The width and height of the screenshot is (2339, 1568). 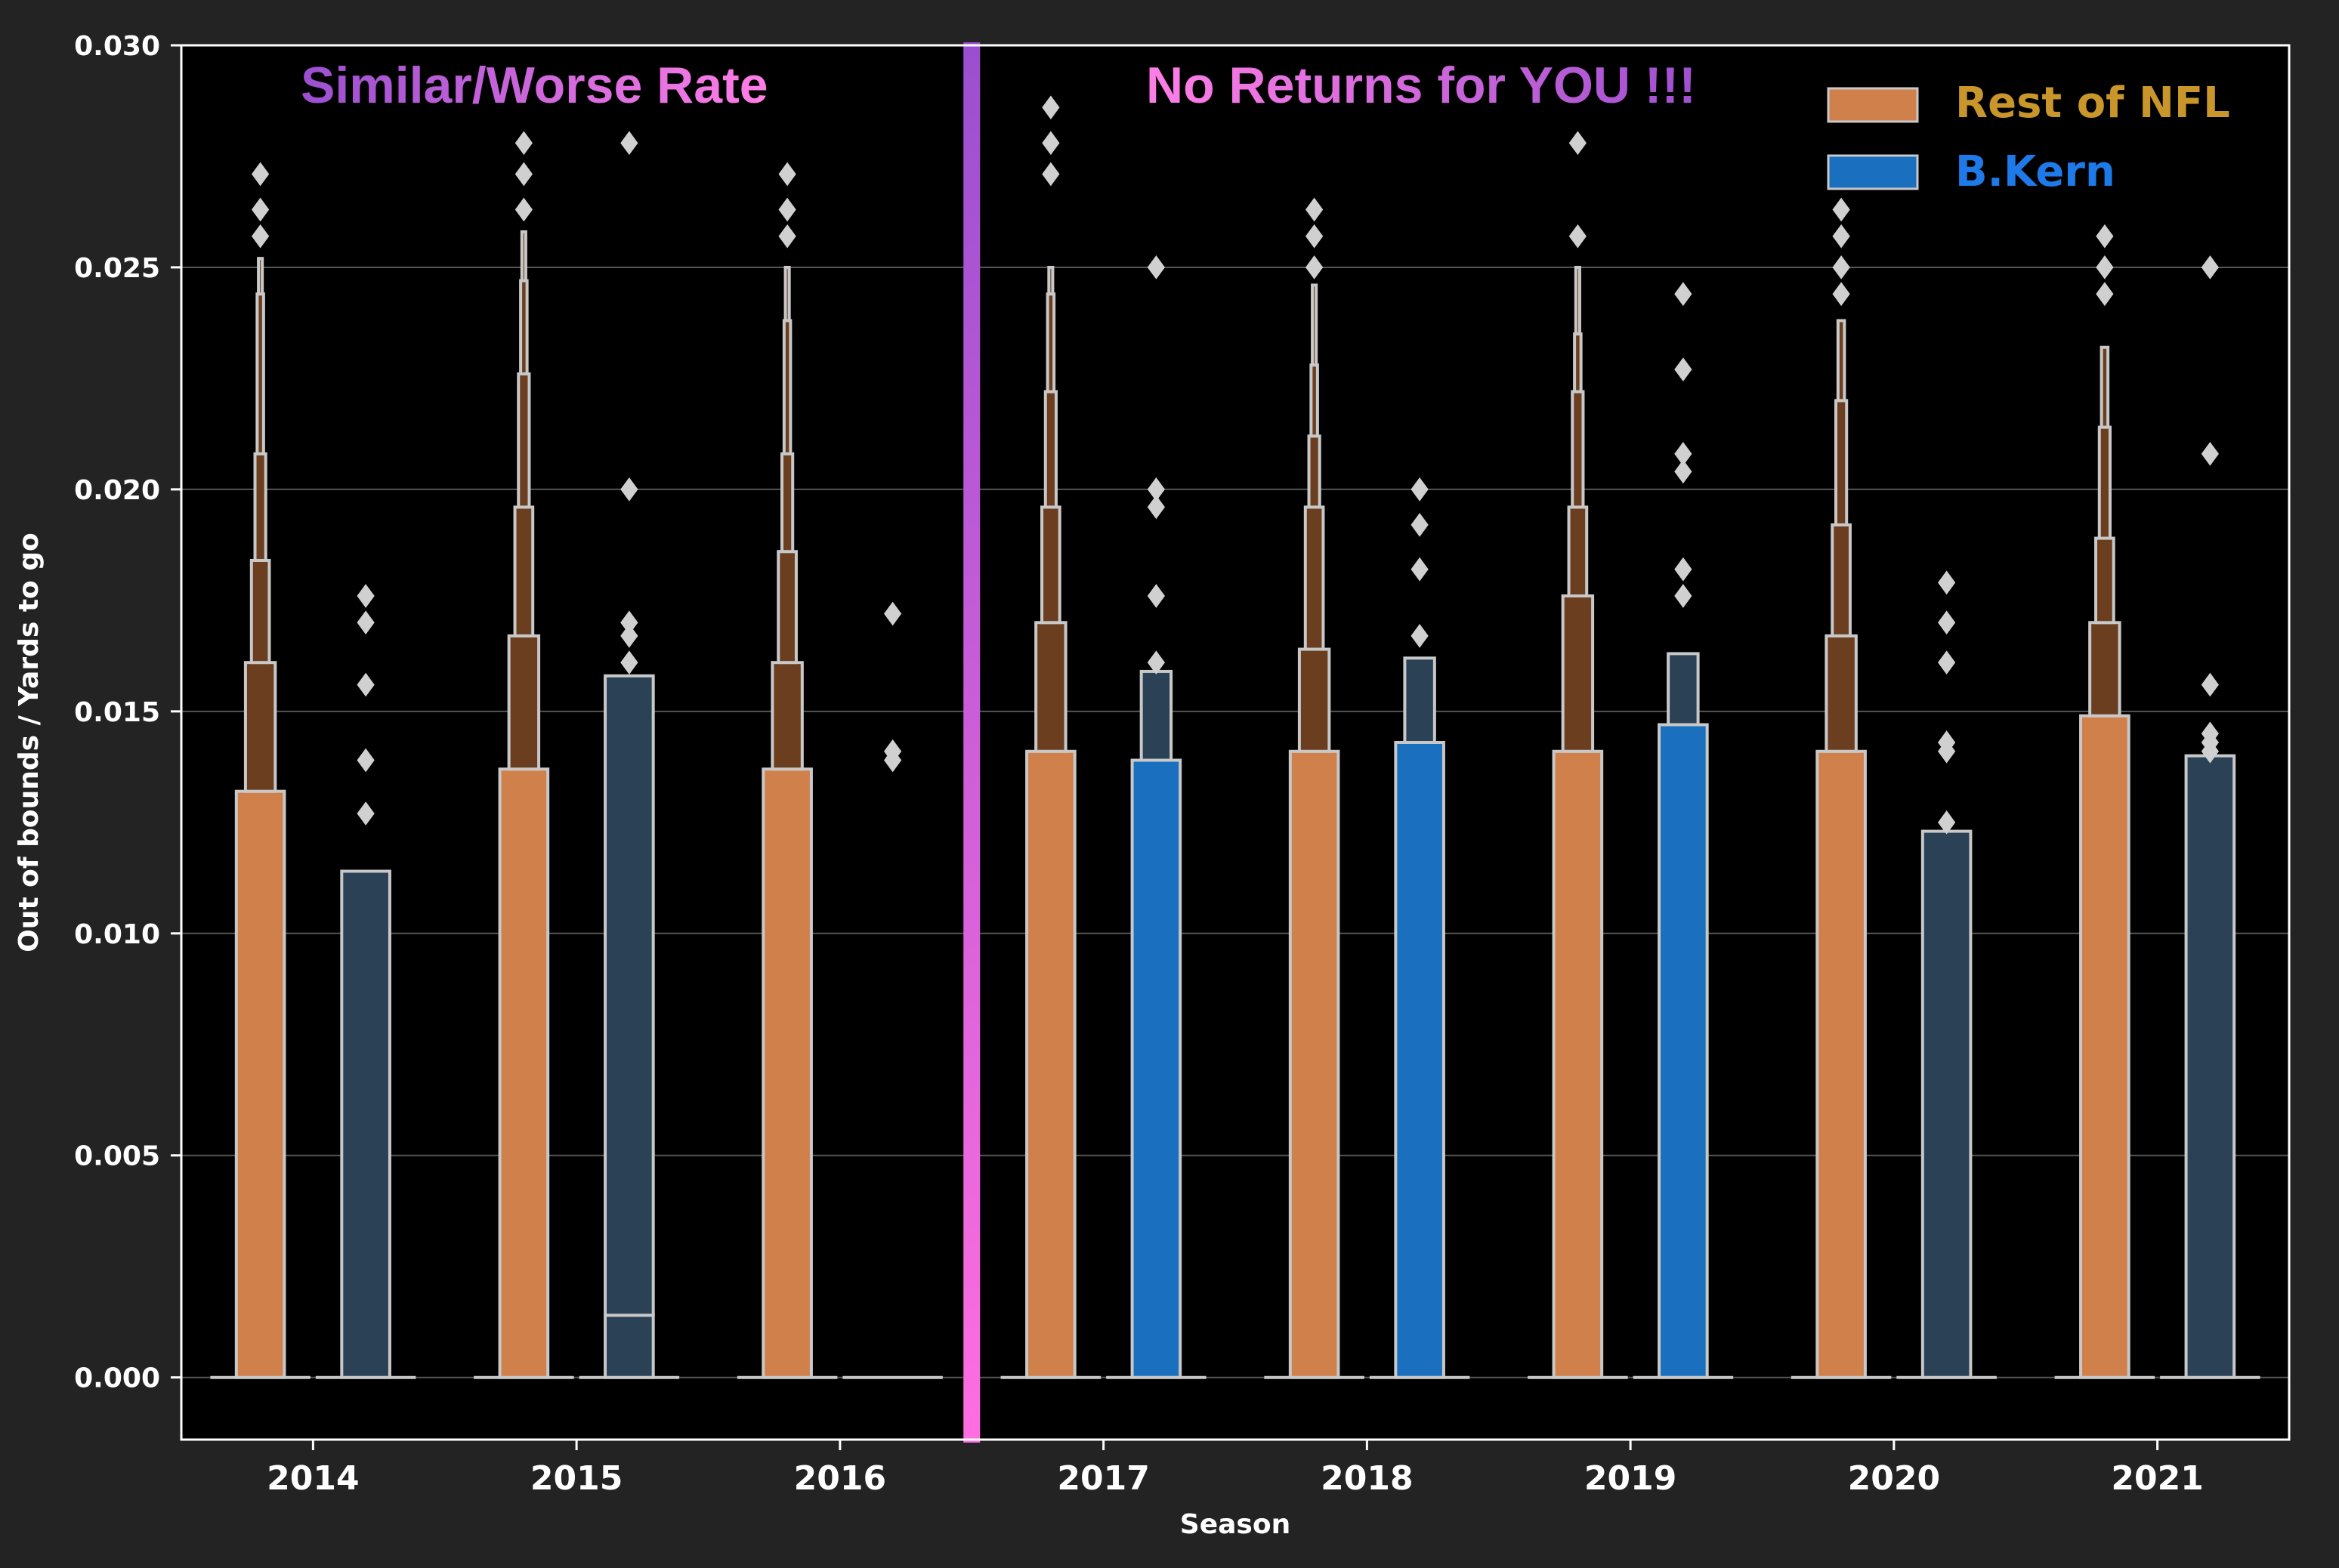 I want to click on y-axis: 0.000 0.005 0.010 0.015 0.020 0.025 0.030, so click(x=127, y=712).